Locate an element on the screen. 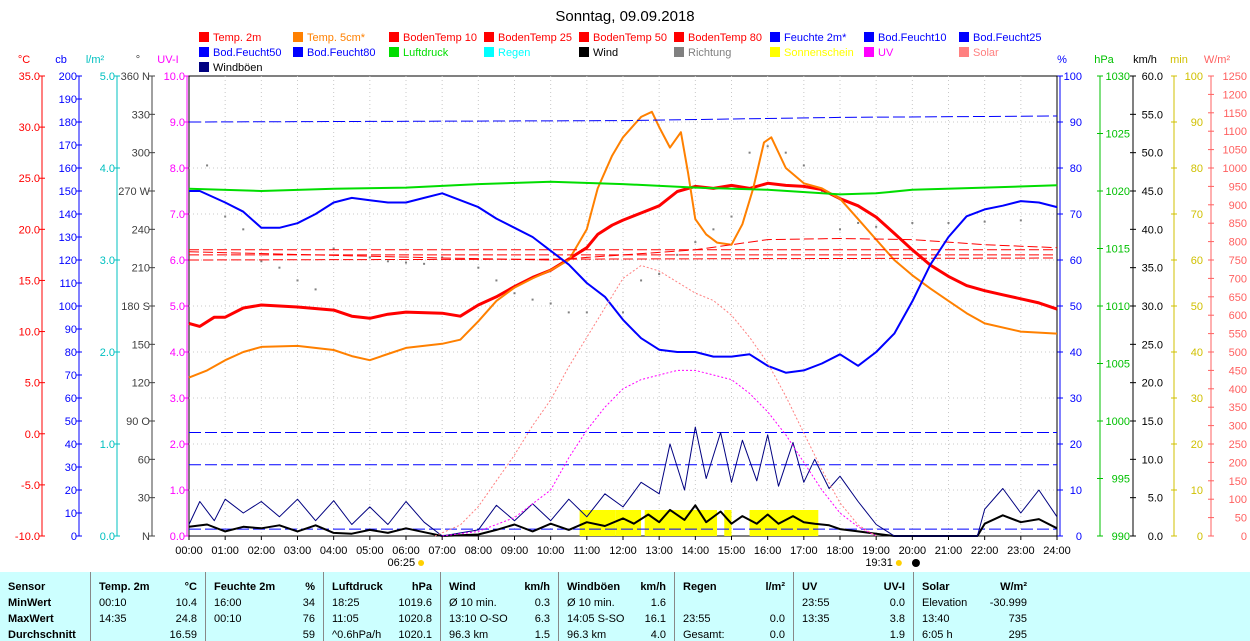 The image size is (1250, 641). axis-tick-label-uv: 1.0 is located at coordinates (177, 491).